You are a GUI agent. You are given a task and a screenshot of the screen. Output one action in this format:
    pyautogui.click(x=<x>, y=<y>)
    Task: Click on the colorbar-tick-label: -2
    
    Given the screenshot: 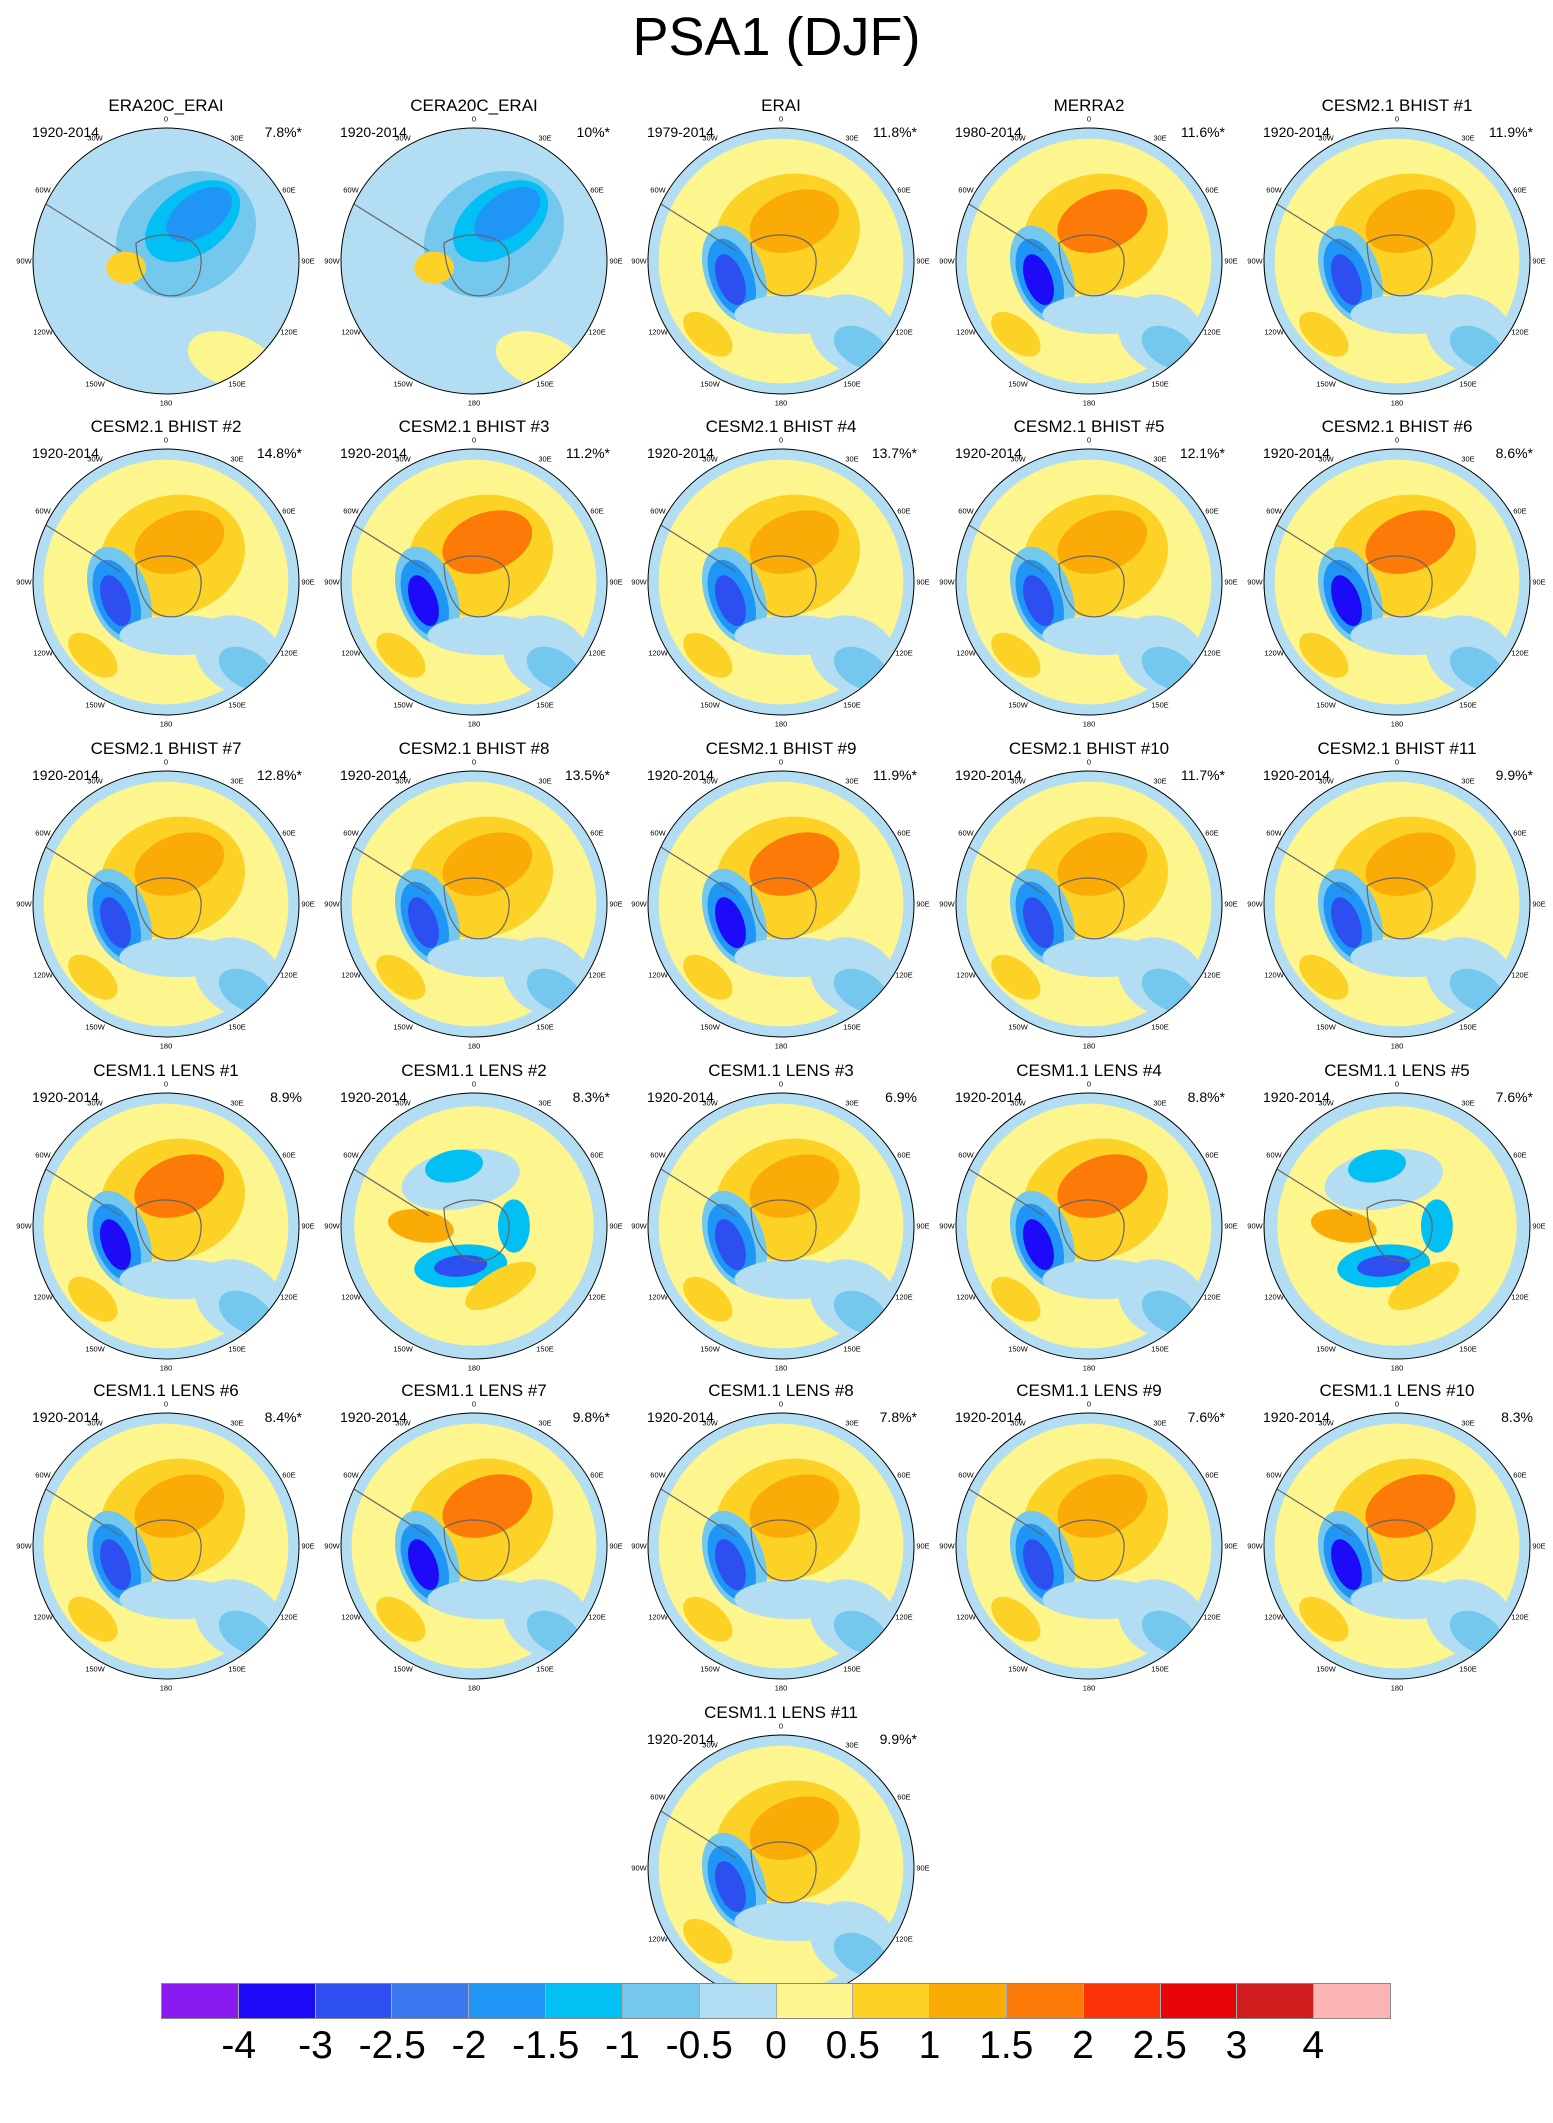 What is the action you would take?
    pyautogui.click(x=469, y=2045)
    